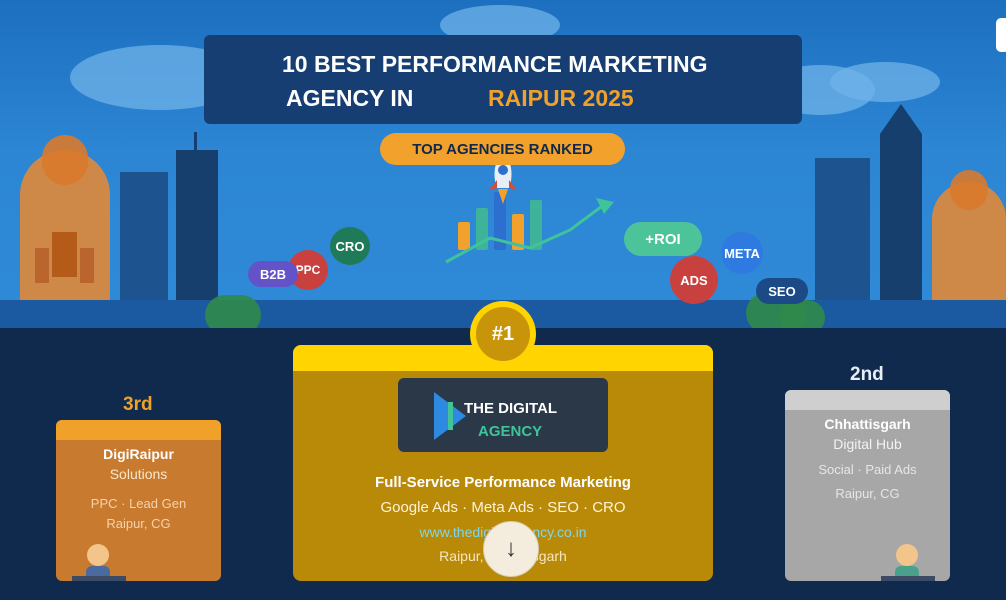  Describe the element at coordinates (867, 424) in the screenshot. I see `agency-name-line1: Chhattisgarh` at that location.